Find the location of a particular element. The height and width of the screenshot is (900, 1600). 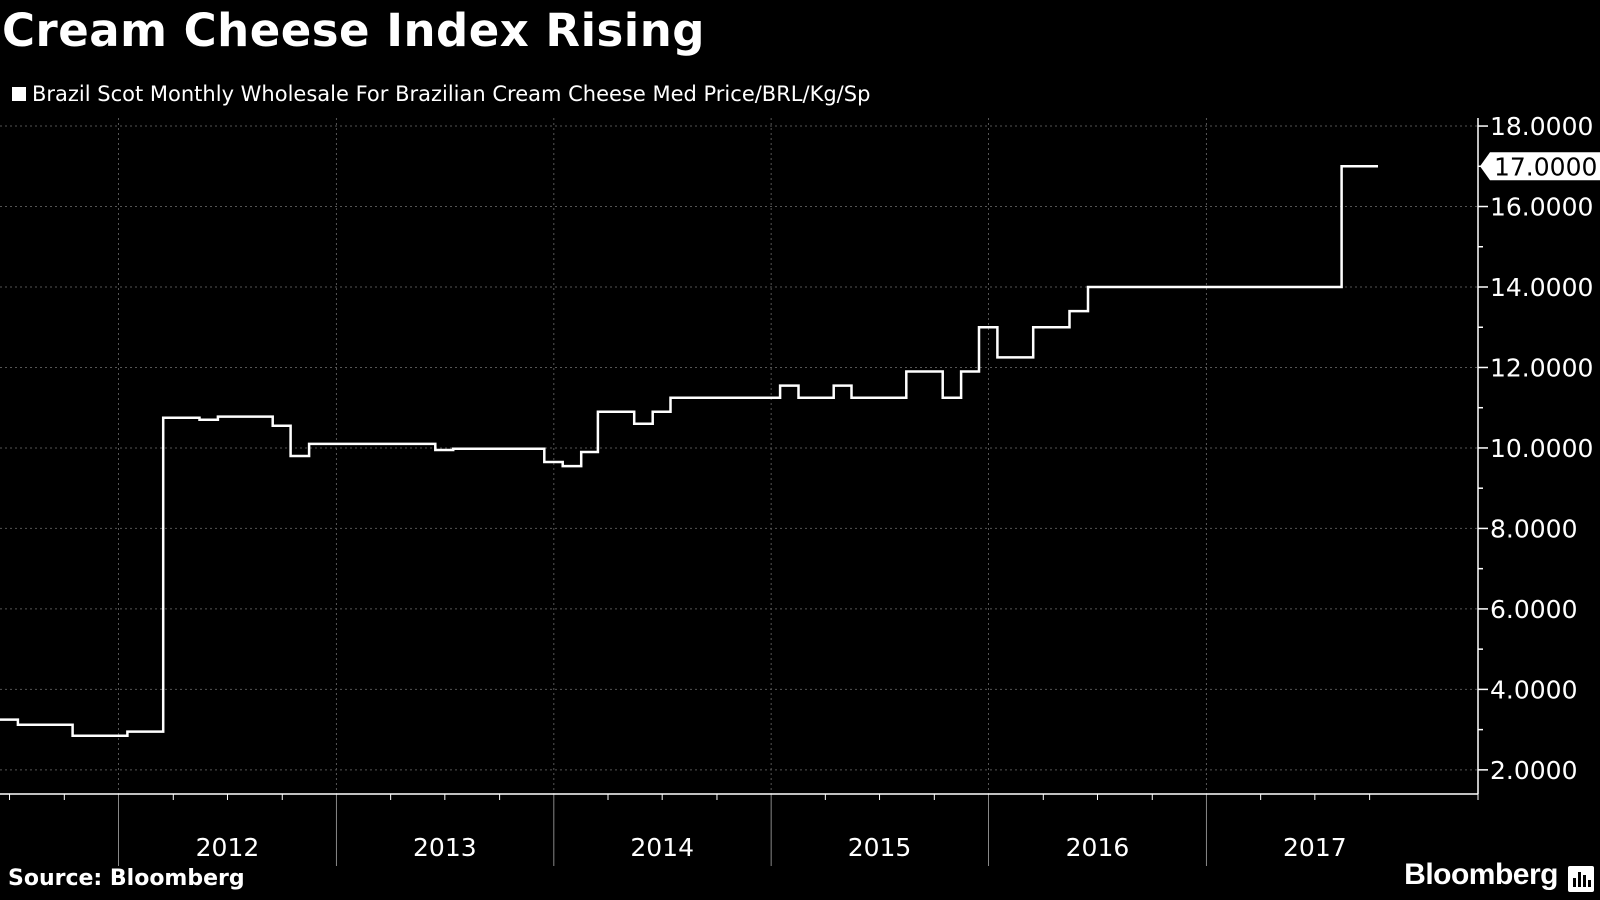

chart-bars-icon is located at coordinates (1581, 879).